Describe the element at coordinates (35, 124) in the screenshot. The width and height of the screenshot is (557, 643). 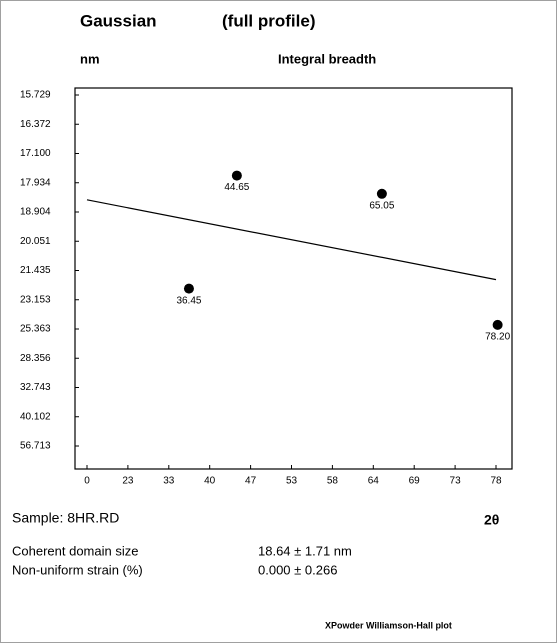
I see `y-tick-label: 16.372` at that location.